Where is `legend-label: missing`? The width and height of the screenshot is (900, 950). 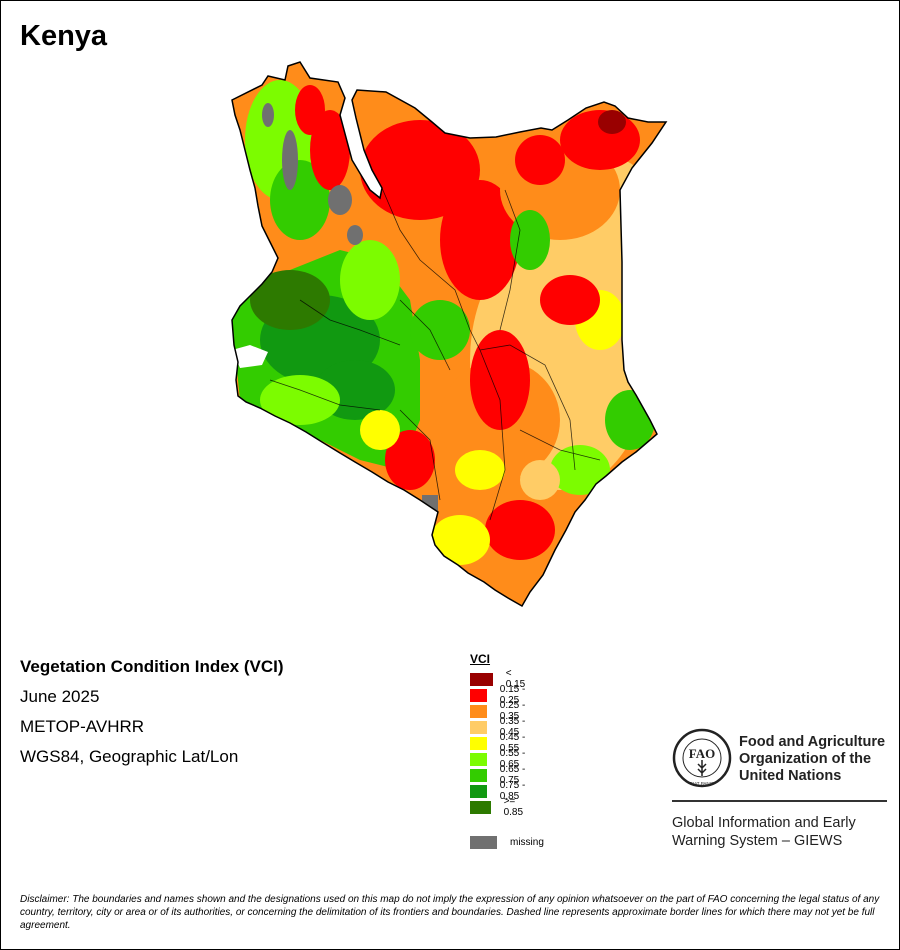
legend-label: missing is located at coordinates (527, 842).